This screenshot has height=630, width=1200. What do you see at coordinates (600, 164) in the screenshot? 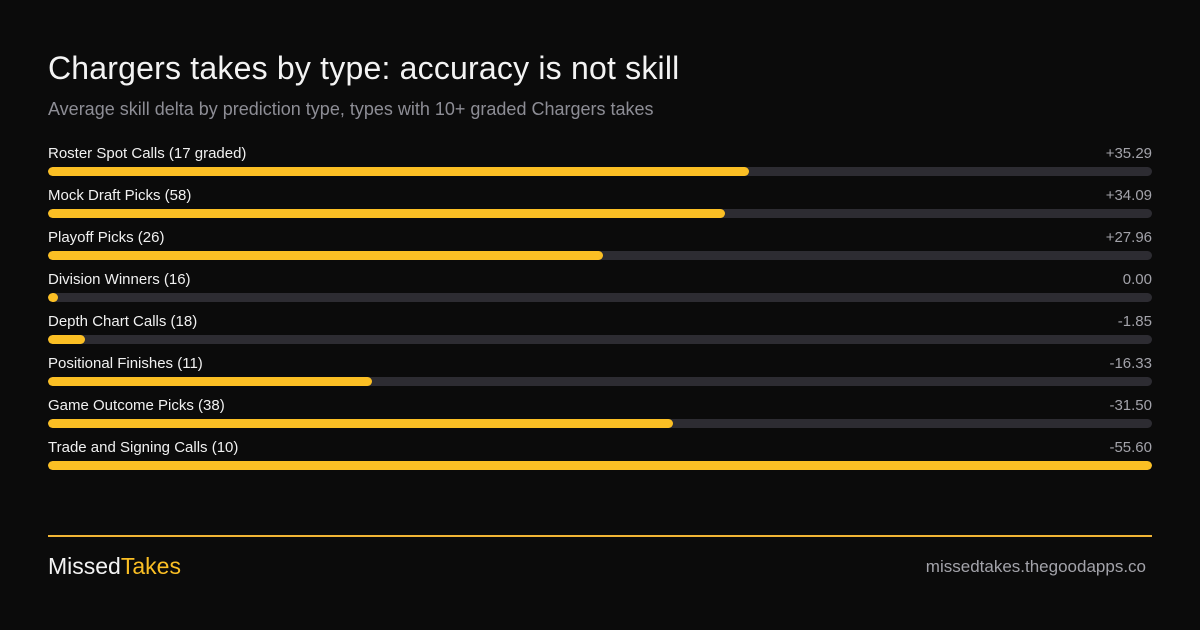
I see `bar-row: Roster Spot Calls (17 graded) +35.29` at bounding box center [600, 164].